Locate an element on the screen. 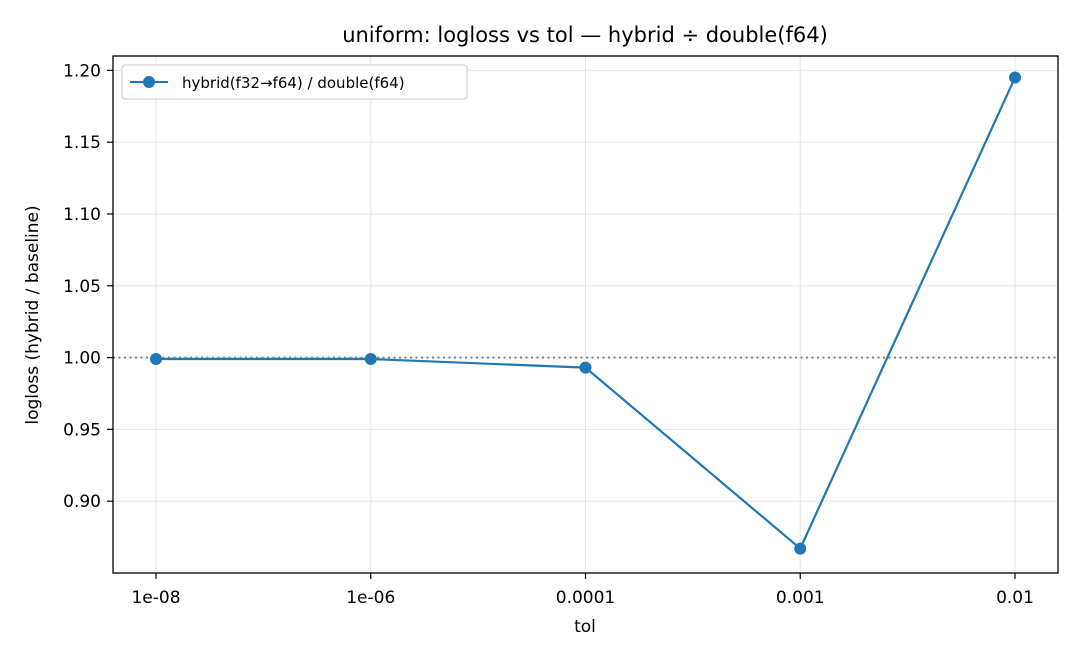 The height and width of the screenshot is (660, 1080). x-axis-ticks: 1e-08 1e-06 0.0001 0.001 0.01 is located at coordinates (582, 590).